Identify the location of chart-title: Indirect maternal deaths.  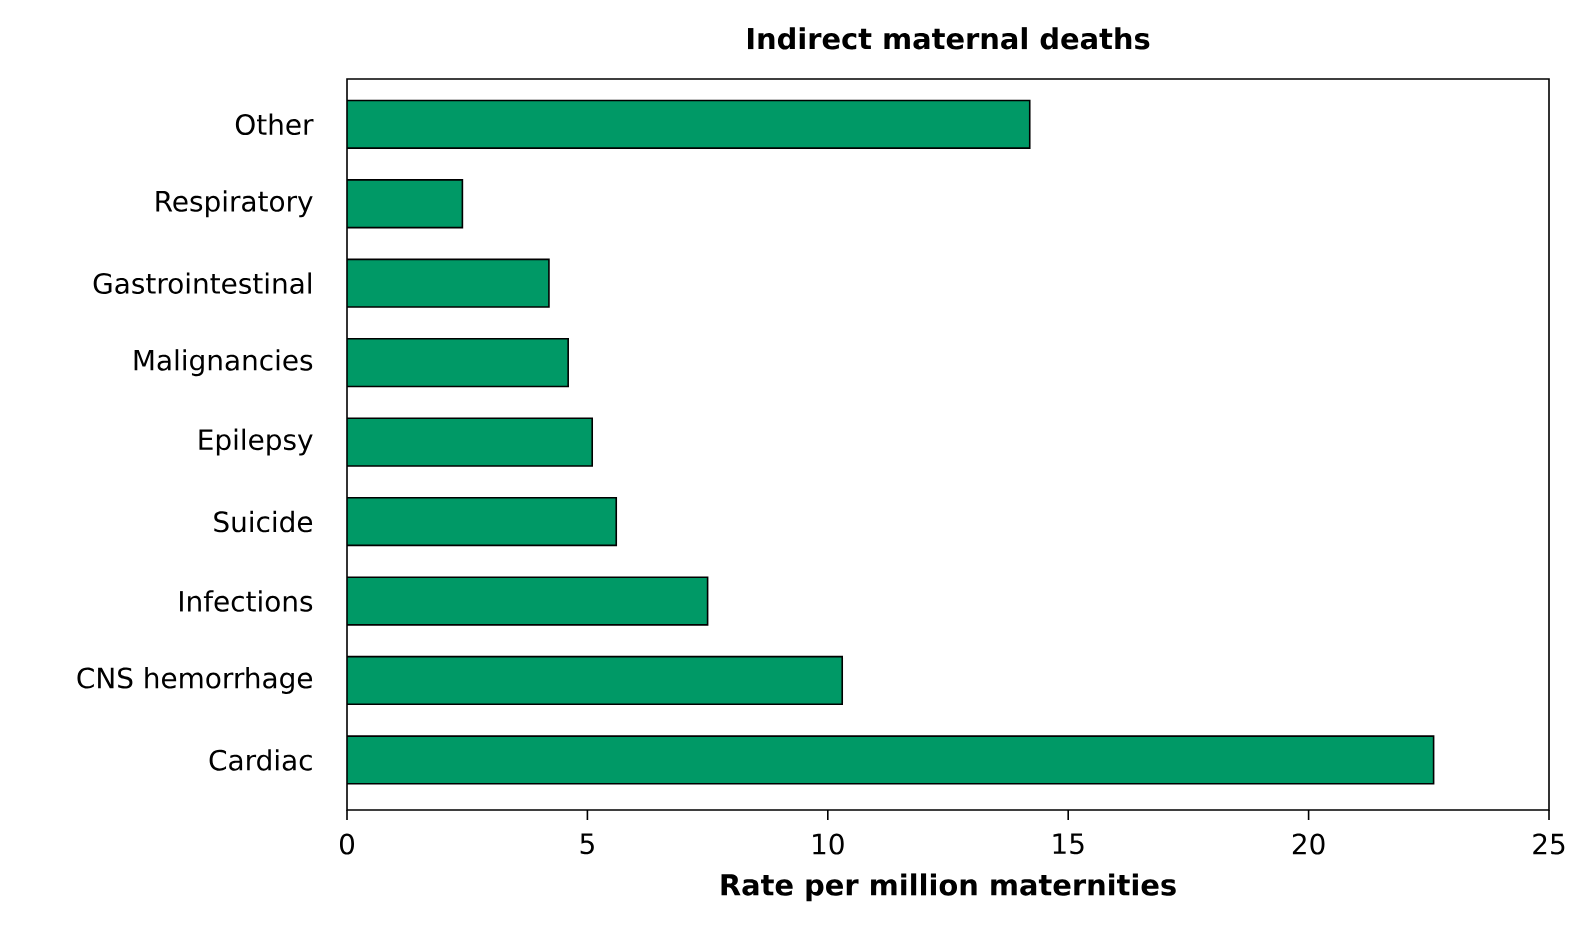
(948, 38).